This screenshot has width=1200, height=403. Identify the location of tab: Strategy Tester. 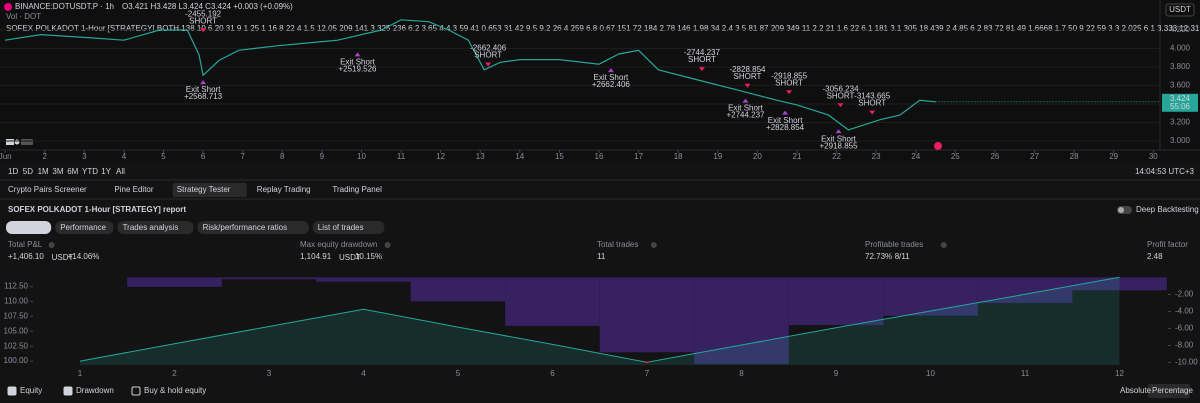
(204, 189).